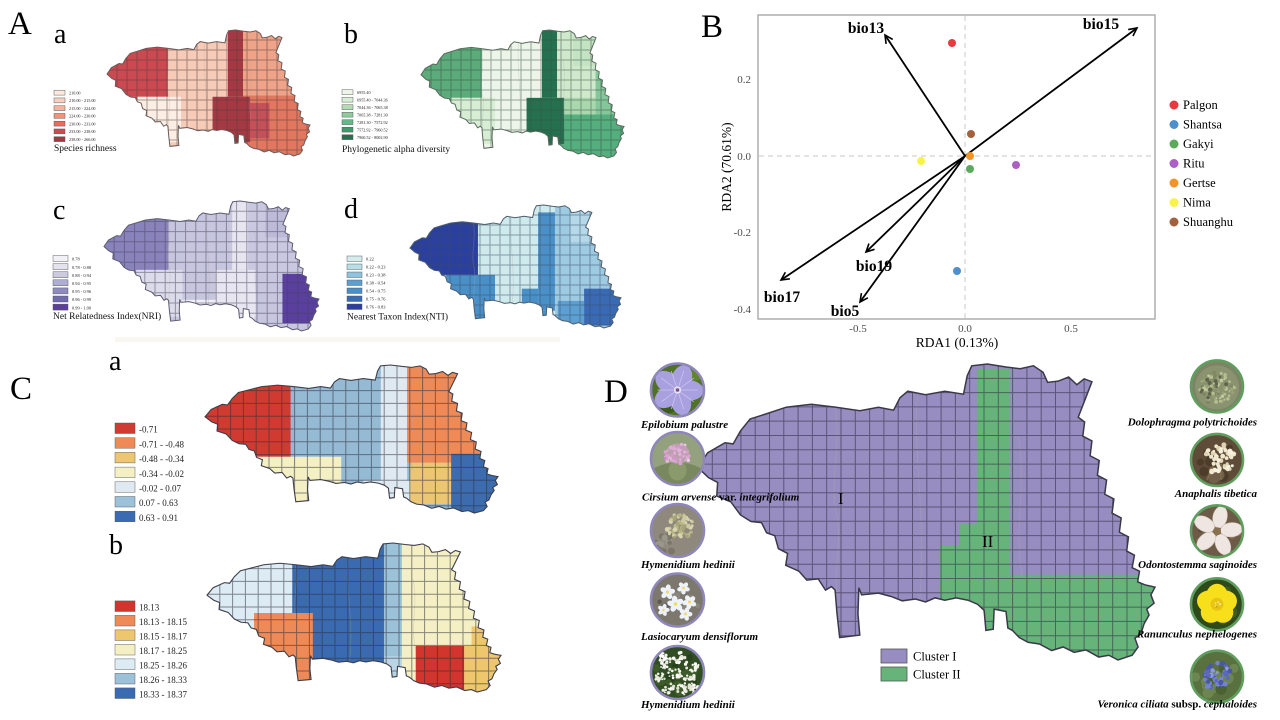  What do you see at coordinates (82, 267) in the screenshot?
I see `svg-text: 0.78 - 0.88` at bounding box center [82, 267].